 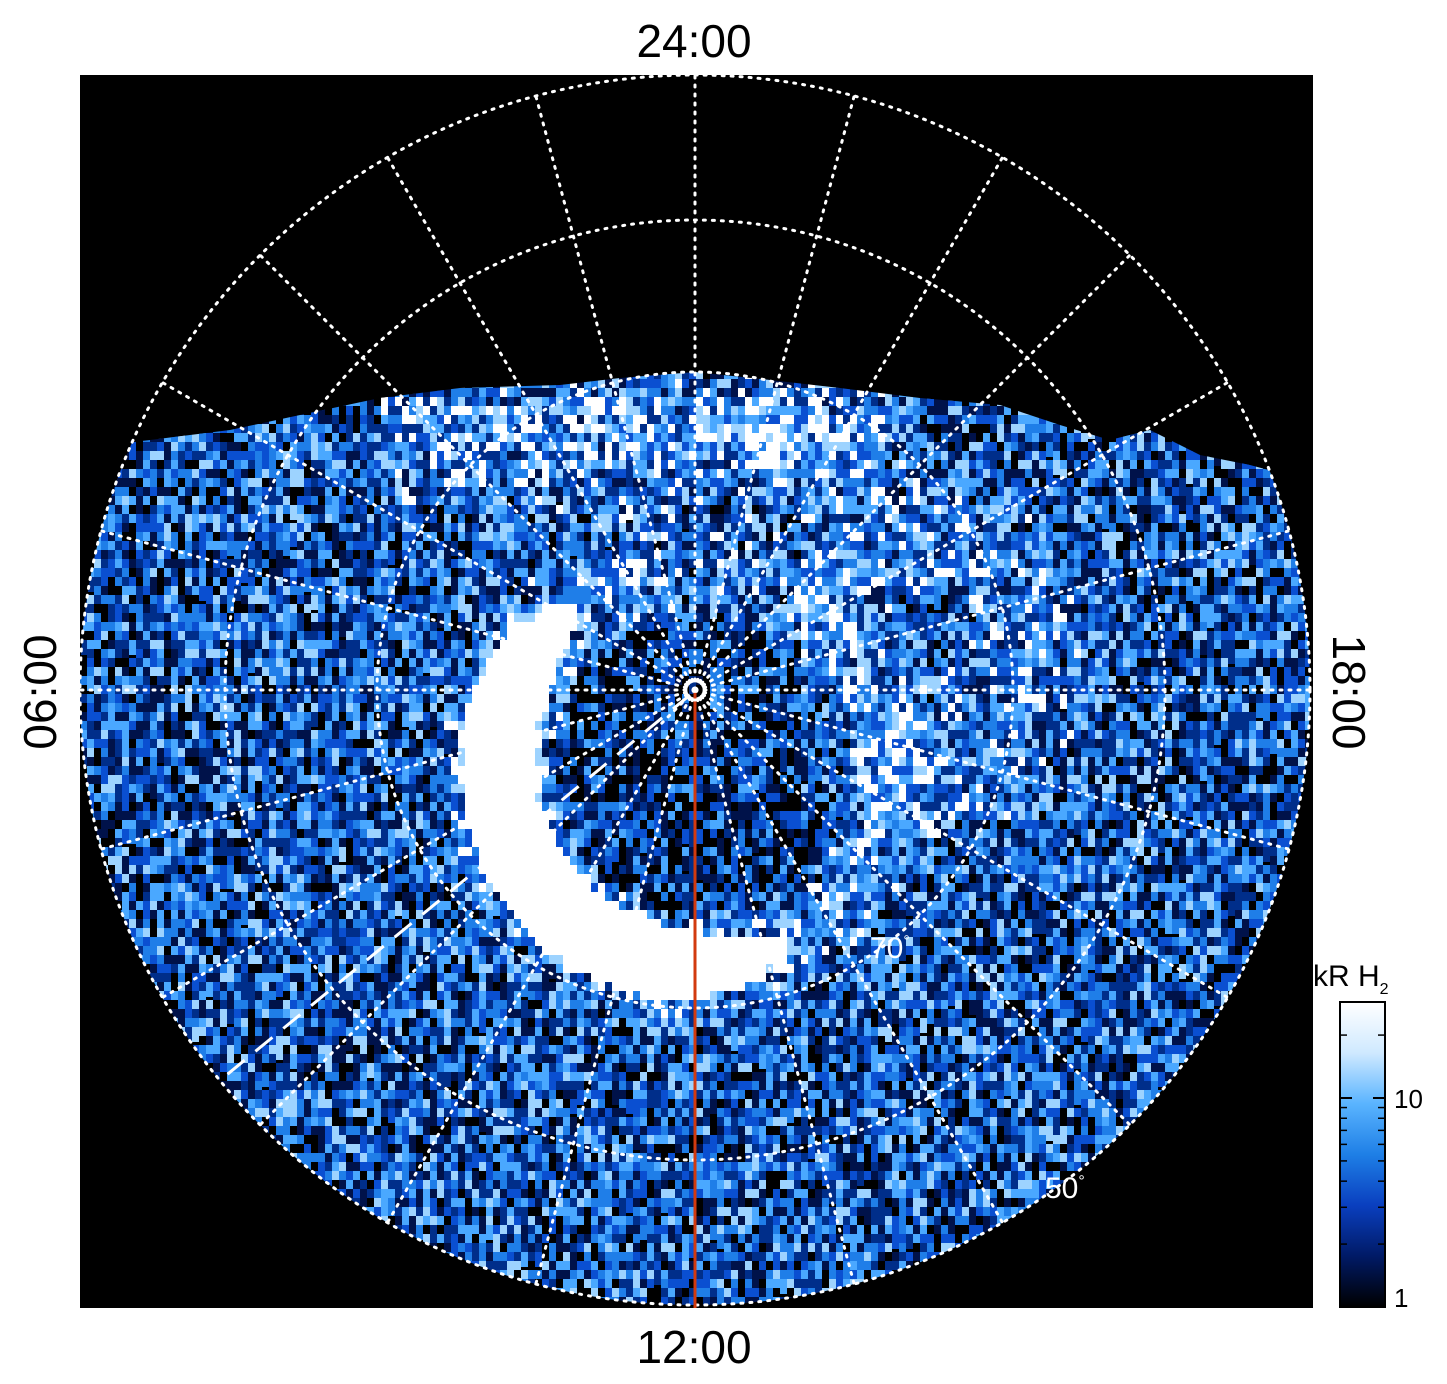 I want to click on dashed-track-line, so click(x=454, y=888).